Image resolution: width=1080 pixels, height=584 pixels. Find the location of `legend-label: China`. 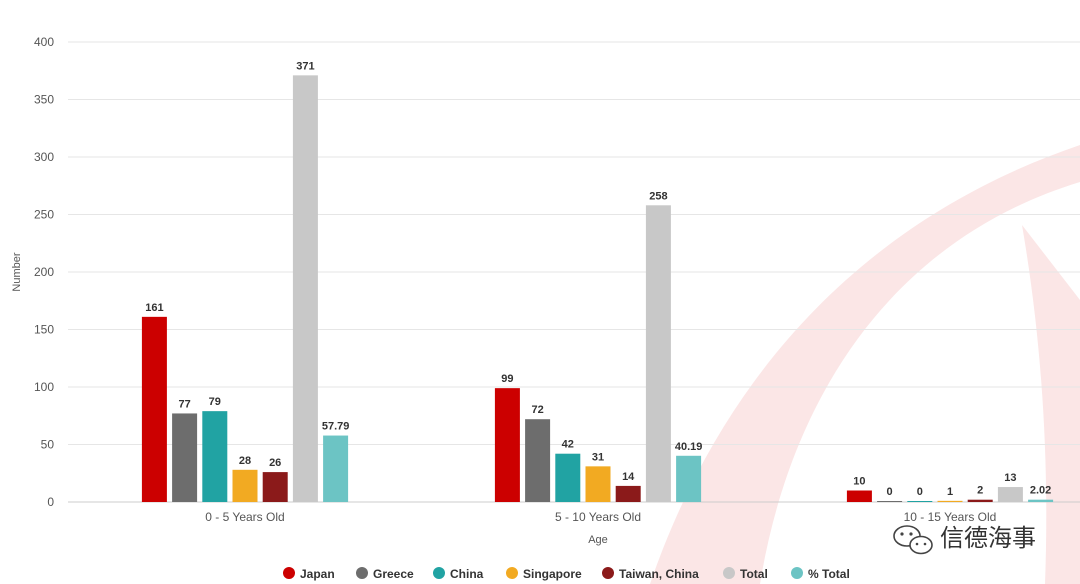

legend-label: China is located at coordinates (467, 574).